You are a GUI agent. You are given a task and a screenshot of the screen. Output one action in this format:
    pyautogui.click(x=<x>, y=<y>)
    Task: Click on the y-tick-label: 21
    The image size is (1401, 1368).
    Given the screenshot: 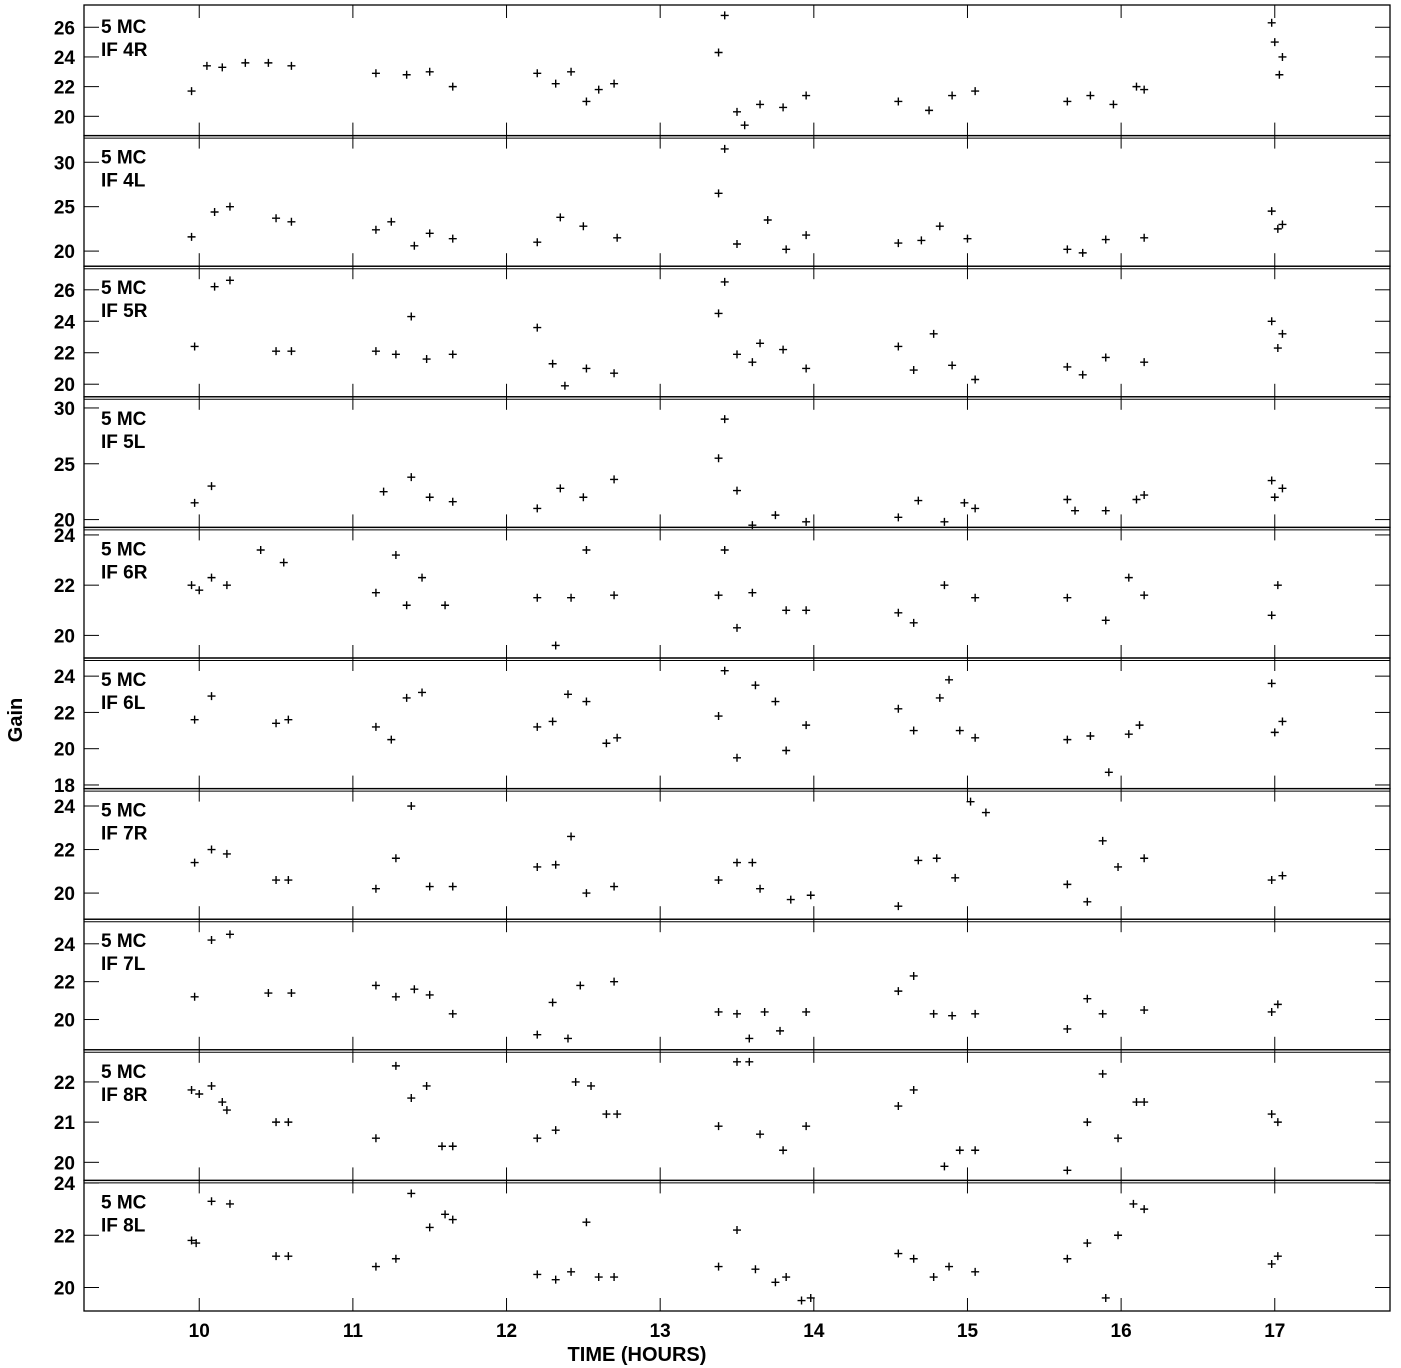 What is the action you would take?
    pyautogui.click(x=65, y=1123)
    